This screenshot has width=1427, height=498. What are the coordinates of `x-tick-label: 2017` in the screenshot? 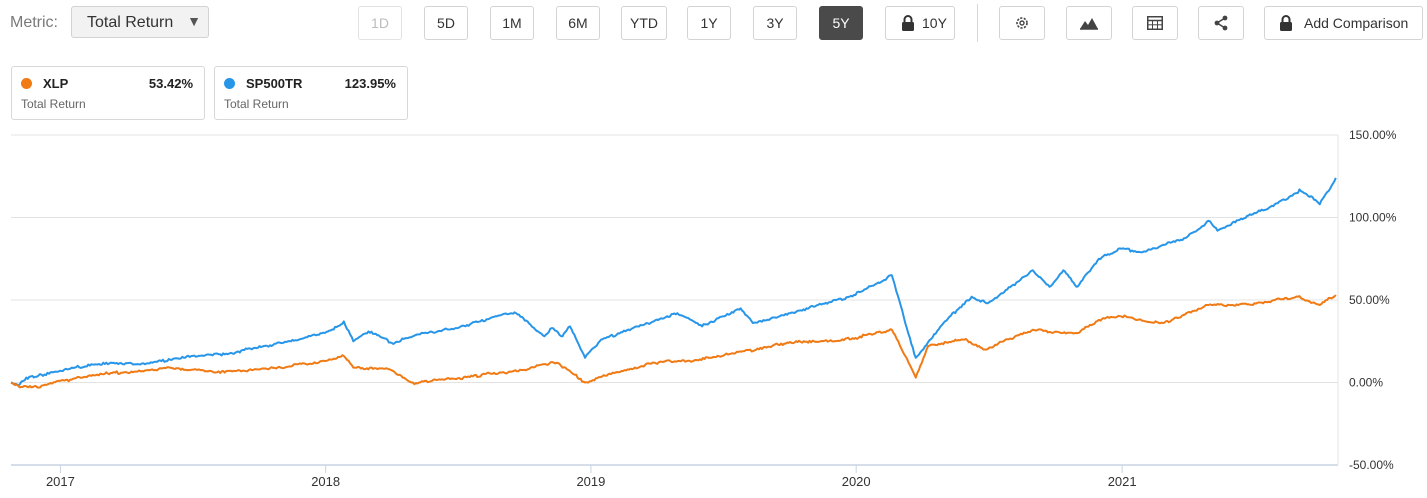 It's located at (60, 481).